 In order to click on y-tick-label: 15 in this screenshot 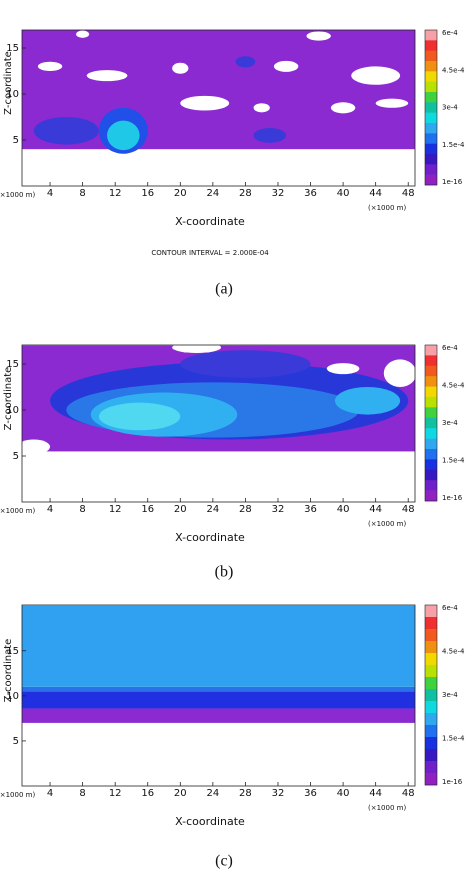, I will do `click(12, 364)`.